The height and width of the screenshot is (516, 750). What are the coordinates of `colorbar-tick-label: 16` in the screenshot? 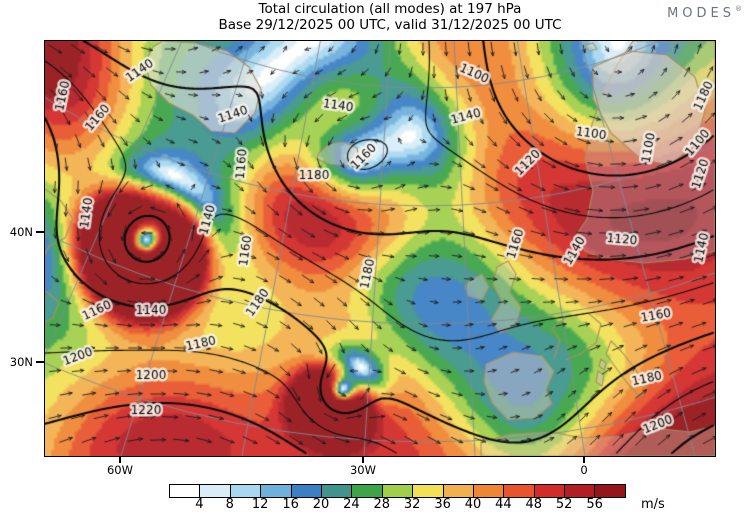 It's located at (290, 504).